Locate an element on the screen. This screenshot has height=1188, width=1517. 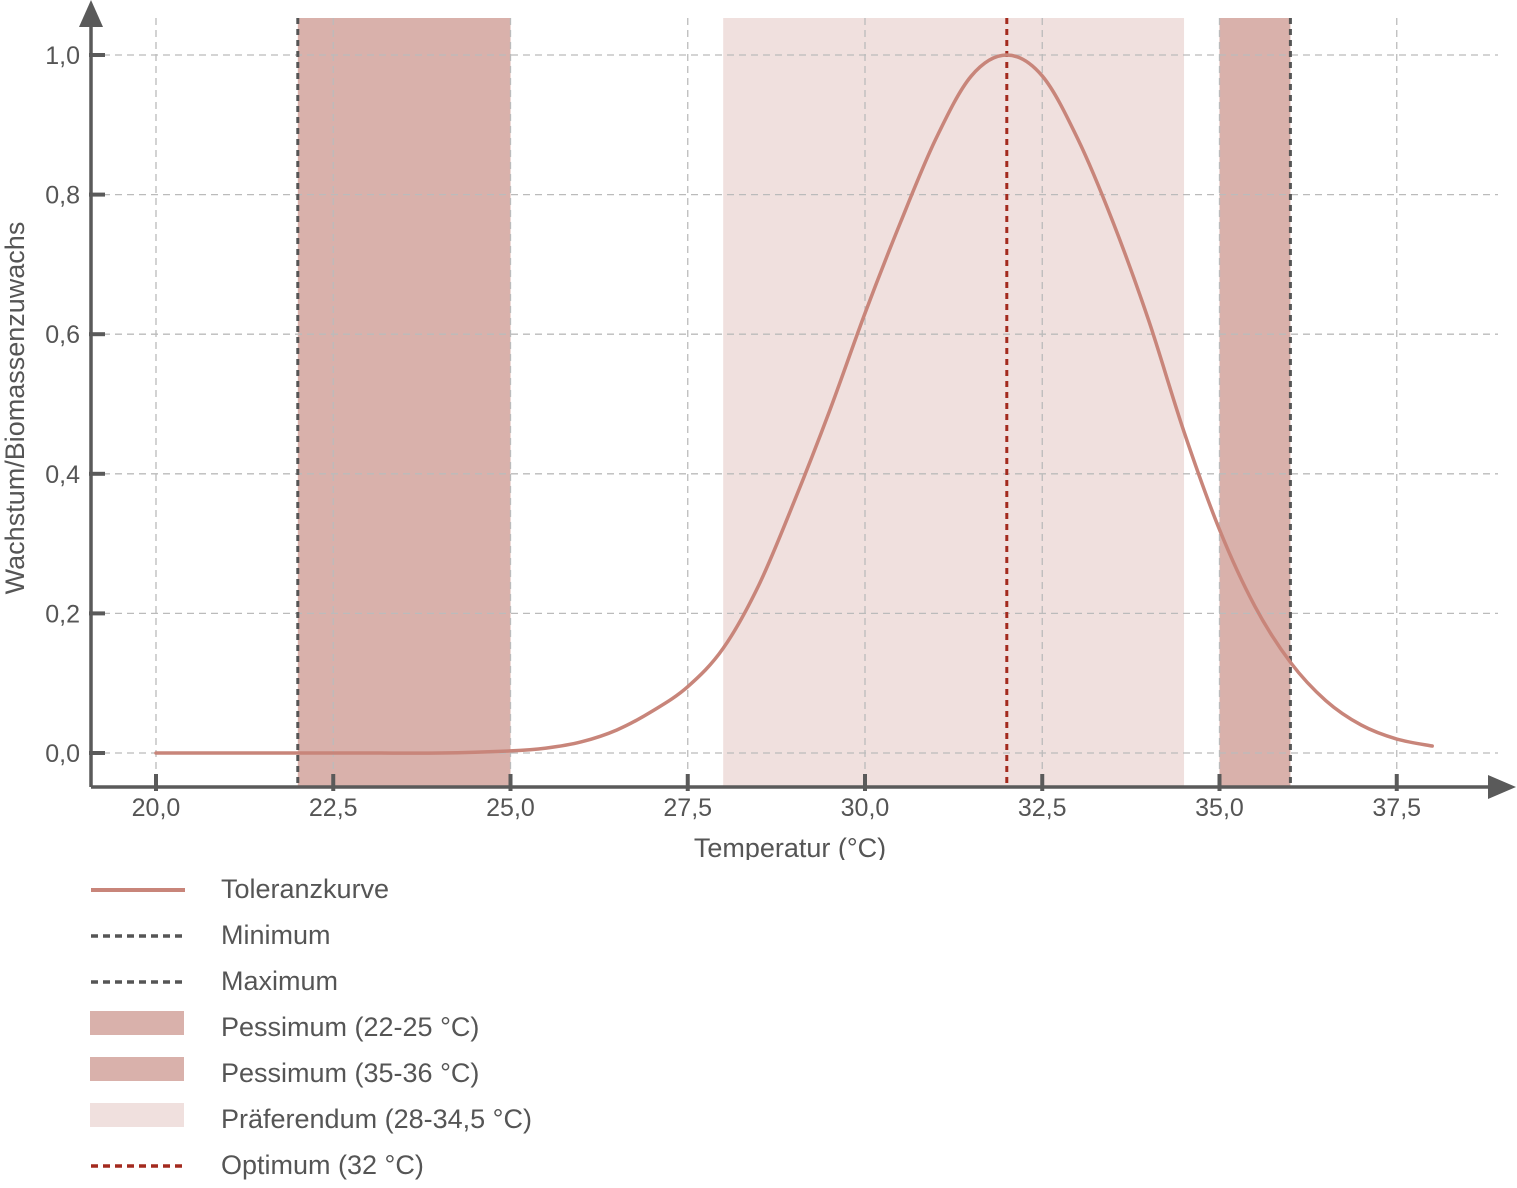
y-axis-title: Wachstum/Biomassenzuwachs is located at coordinates (15, 408).